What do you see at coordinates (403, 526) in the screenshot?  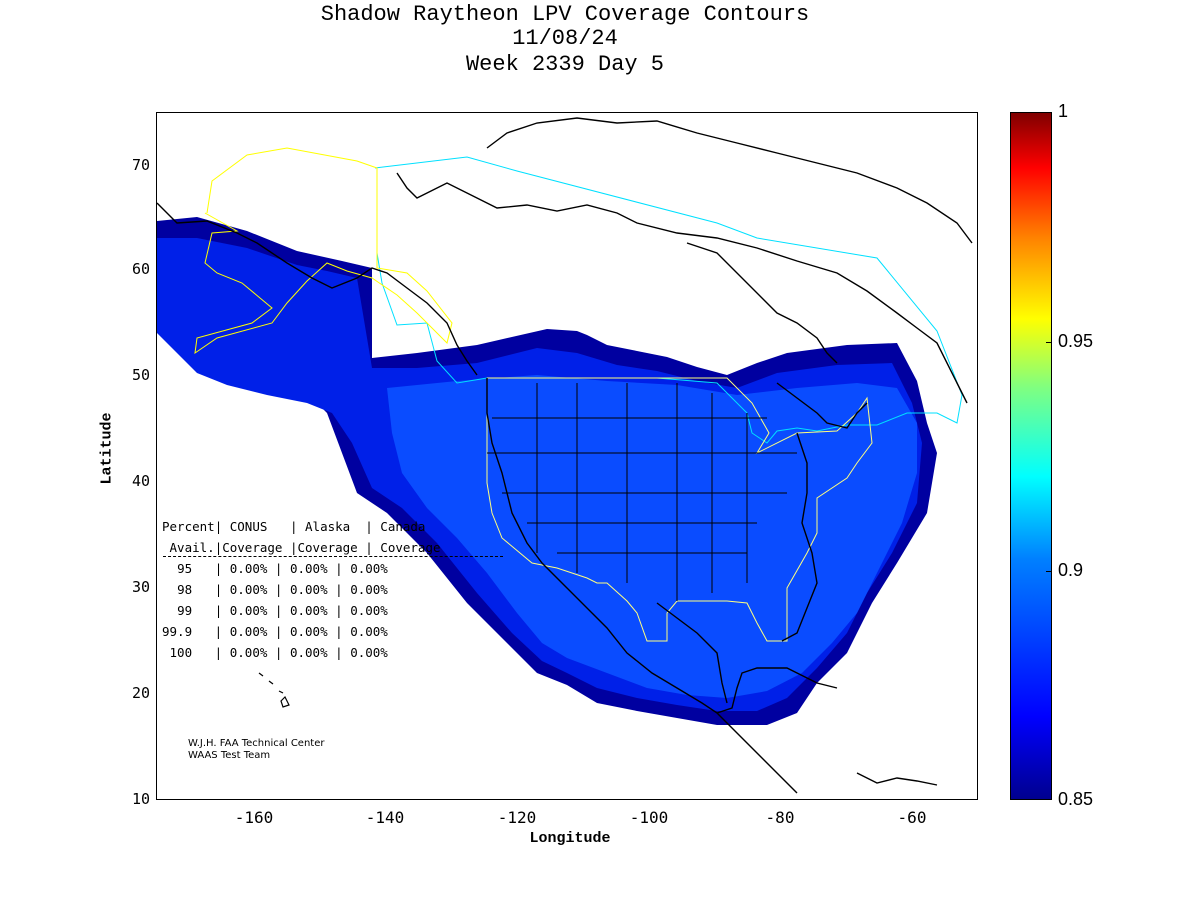 I see `stats-header-cell: Canada` at bounding box center [403, 526].